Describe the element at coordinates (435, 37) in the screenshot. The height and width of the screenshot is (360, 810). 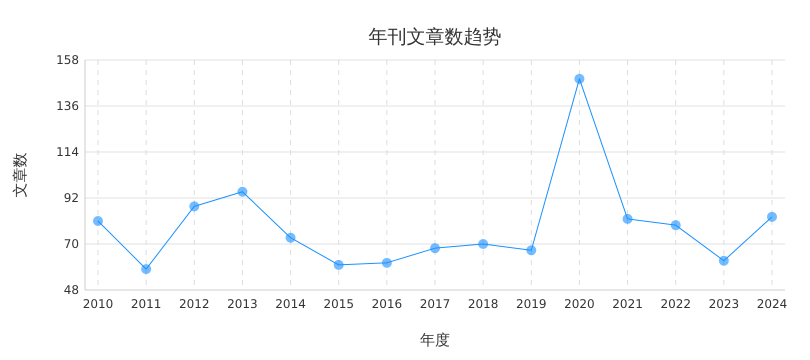
I see `chart-title: 年刊文章数趋势` at that location.